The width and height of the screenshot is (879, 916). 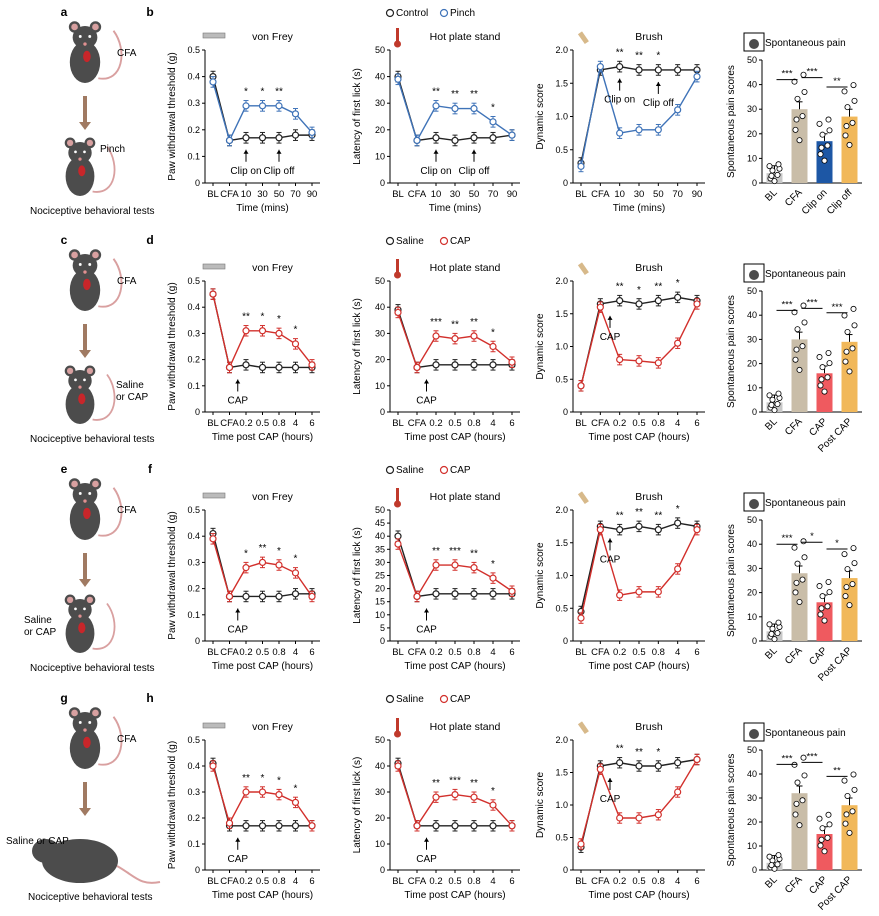 I want to click on annotation-label: CAP, so click(x=610, y=559).